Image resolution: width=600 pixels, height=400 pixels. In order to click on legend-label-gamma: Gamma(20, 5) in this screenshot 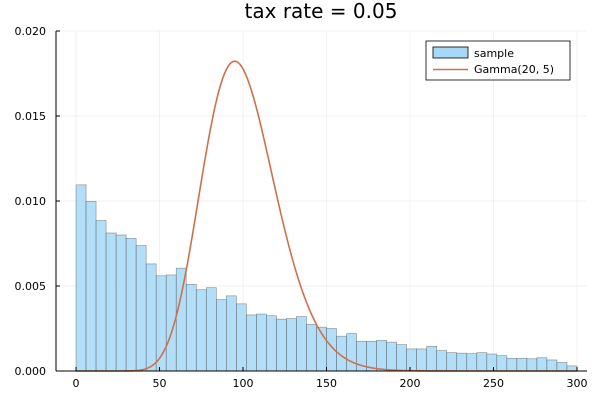, I will do `click(514, 69)`.